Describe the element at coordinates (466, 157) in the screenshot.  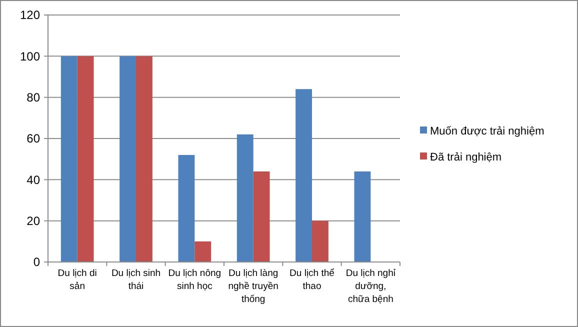
I see `legend-label: Đã trải nghiệm` at that location.